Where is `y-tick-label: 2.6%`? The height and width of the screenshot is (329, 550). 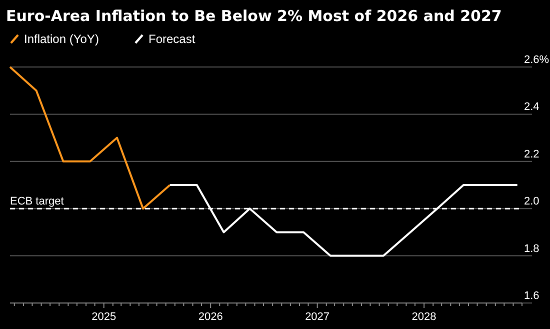
y-tick-label: 2.6% is located at coordinates (537, 60).